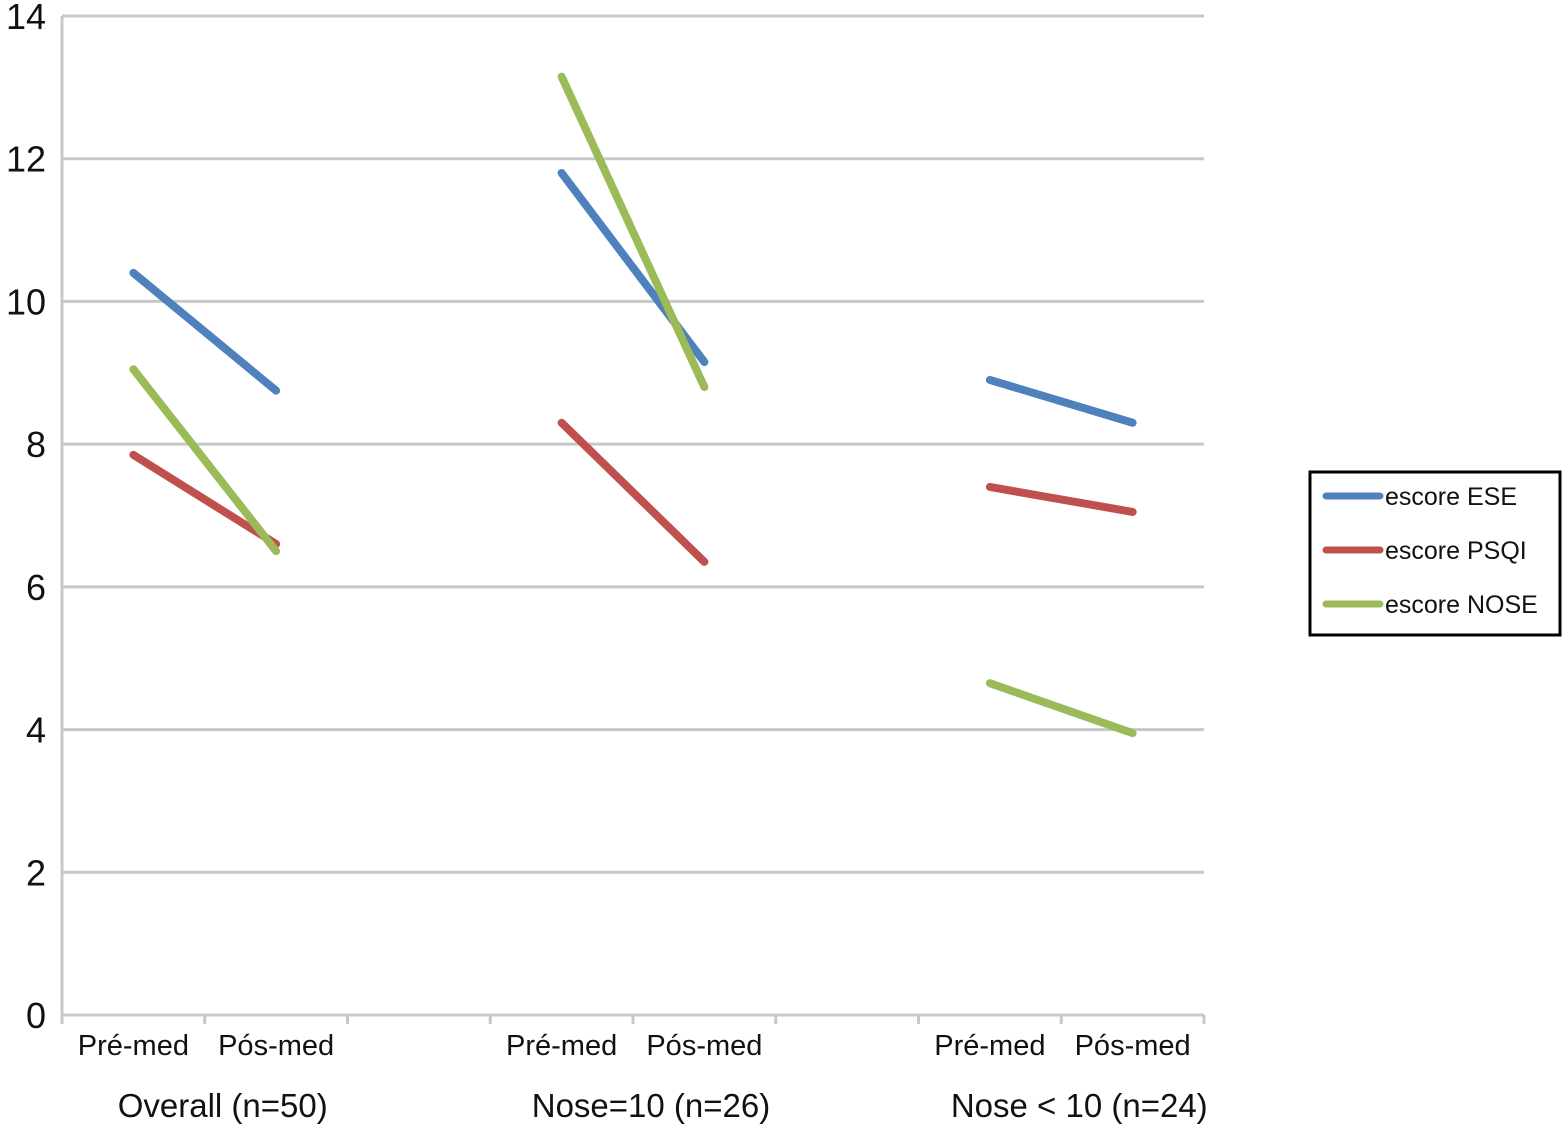 The height and width of the screenshot is (1133, 1562). What do you see at coordinates (1456, 551) in the screenshot?
I see `legend-label: escore PSQI` at bounding box center [1456, 551].